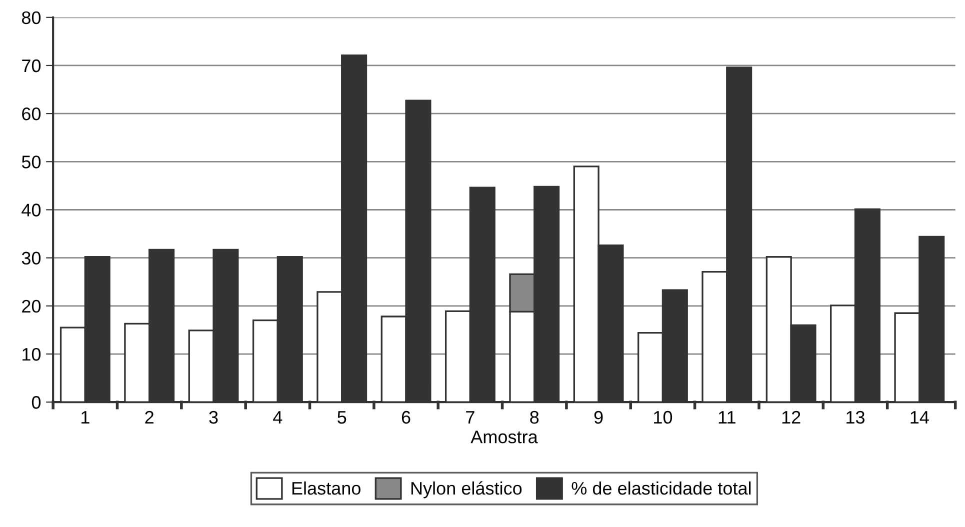 The width and height of the screenshot is (965, 527). I want to click on y-tick-label: 80, so click(31, 17).